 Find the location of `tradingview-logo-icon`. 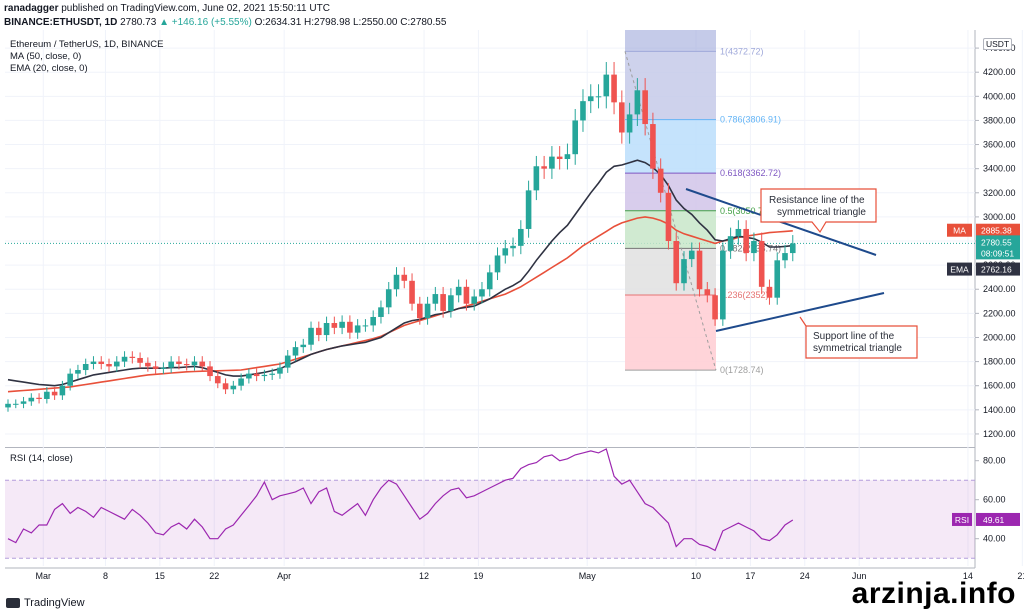

tradingview-logo-icon is located at coordinates (13, 603).